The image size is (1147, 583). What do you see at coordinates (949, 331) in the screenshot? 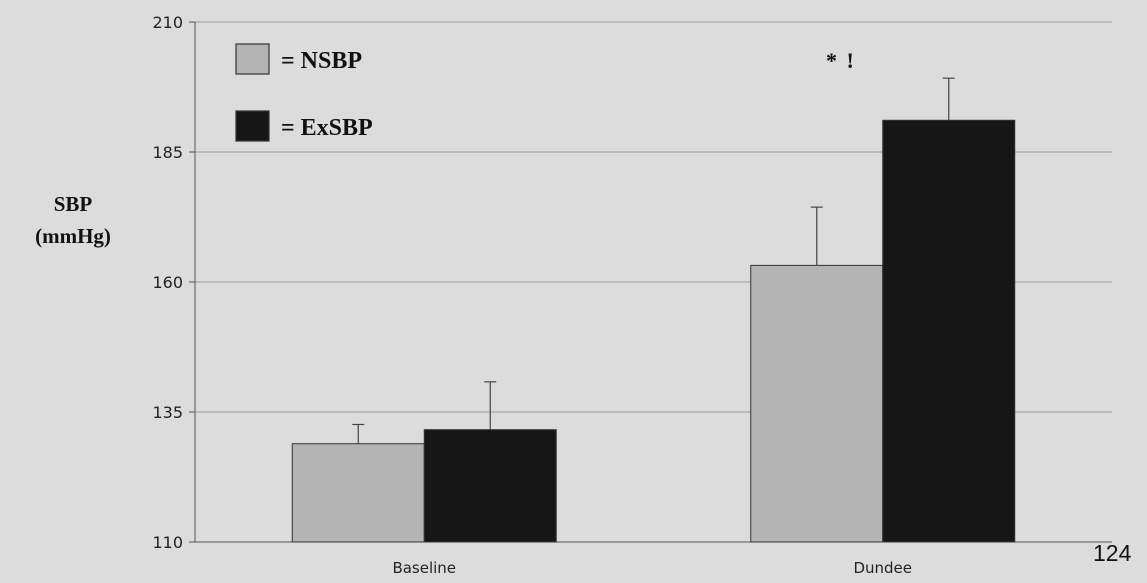
I see `bar-exsbp-dundee` at bounding box center [949, 331].